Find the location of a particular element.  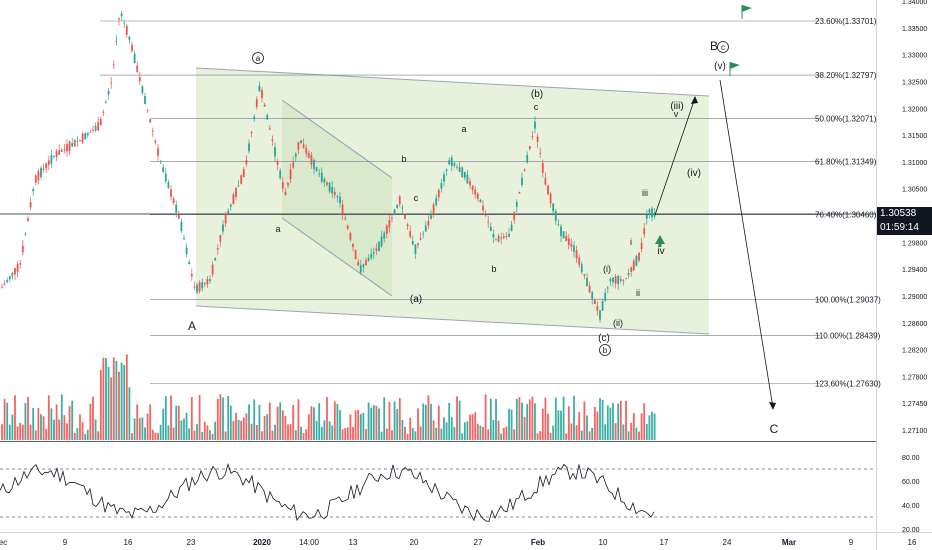

wave-label: (b) is located at coordinates (537, 94).